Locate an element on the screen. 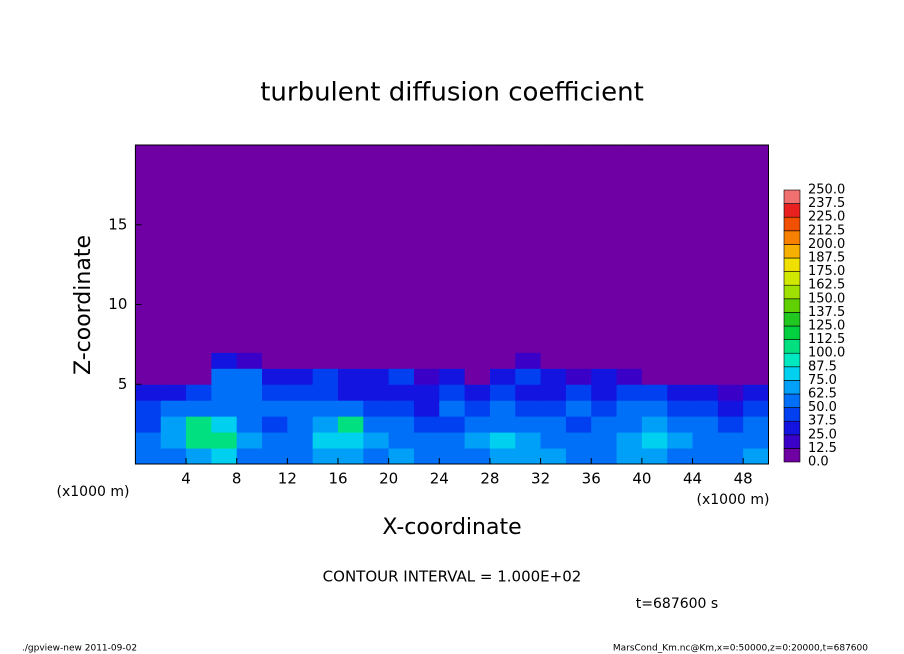  x-tick-label: 44 is located at coordinates (692, 479).